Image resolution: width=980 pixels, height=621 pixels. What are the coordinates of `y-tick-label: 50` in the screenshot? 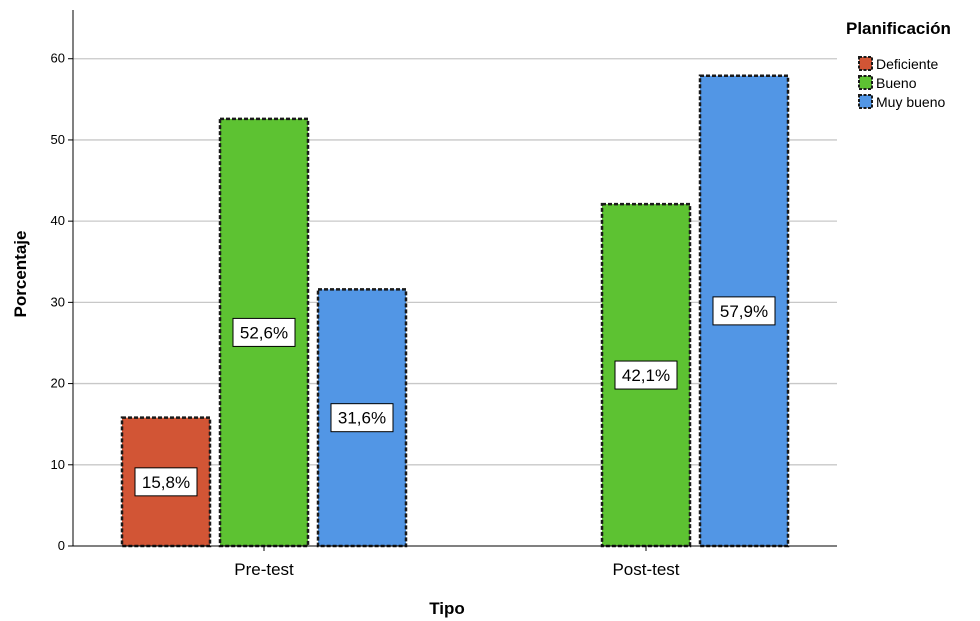 It's located at (58, 139).